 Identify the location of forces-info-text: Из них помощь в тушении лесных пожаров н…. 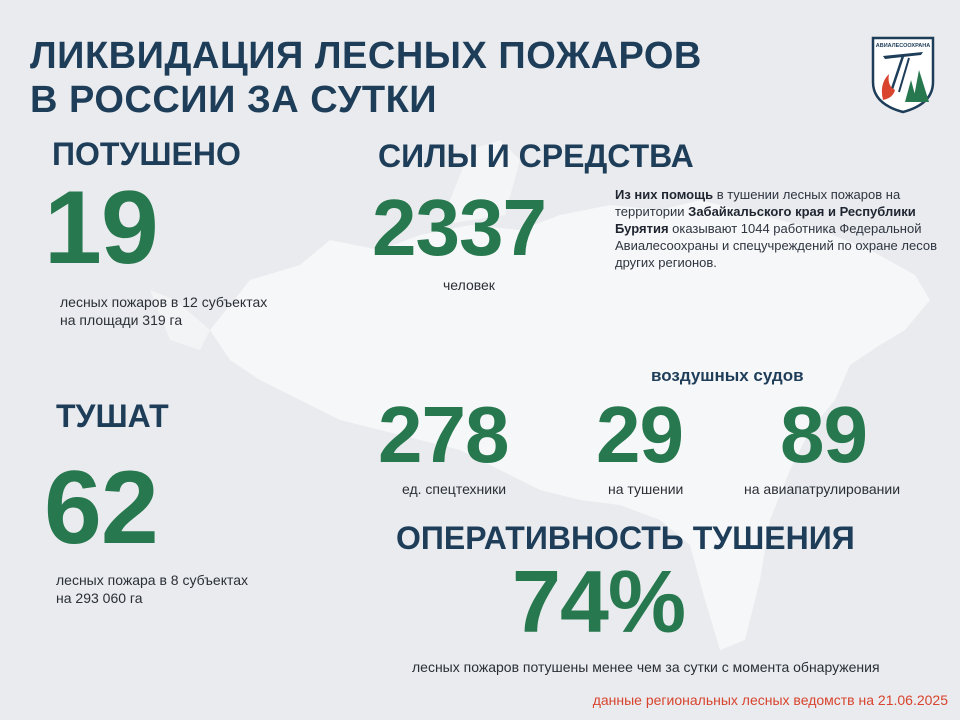
(780, 228).